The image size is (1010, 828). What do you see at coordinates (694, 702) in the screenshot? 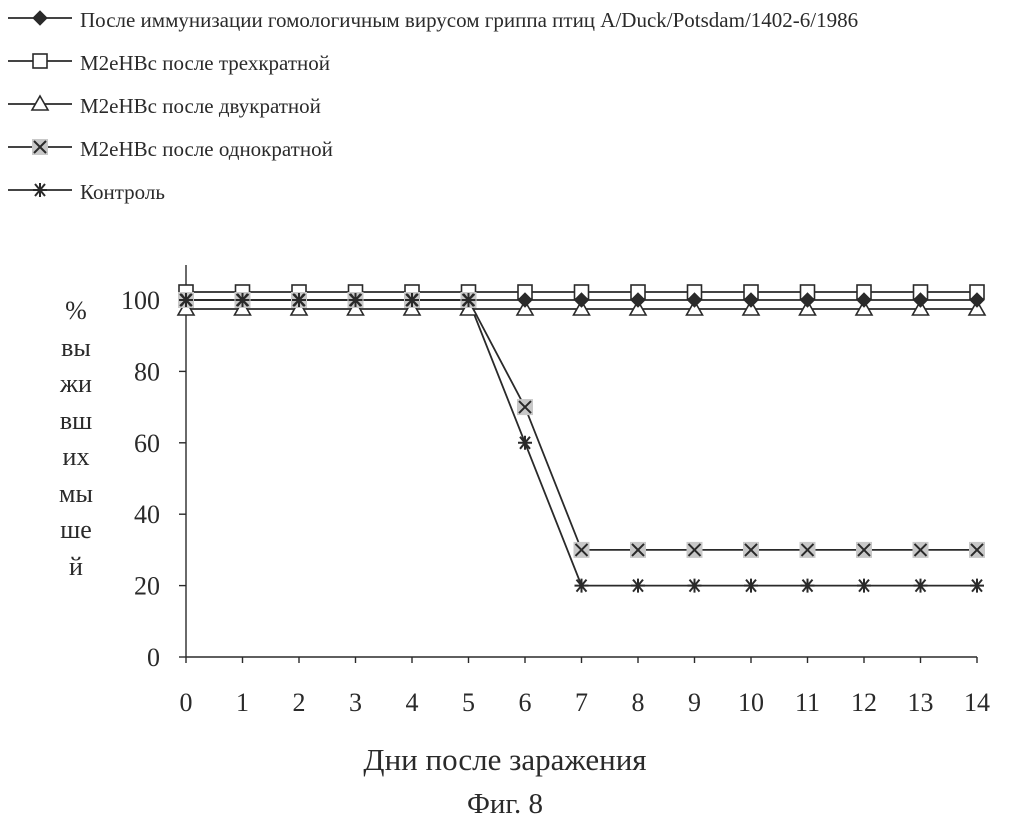
I see `x-tick-label: 9` at bounding box center [694, 702].